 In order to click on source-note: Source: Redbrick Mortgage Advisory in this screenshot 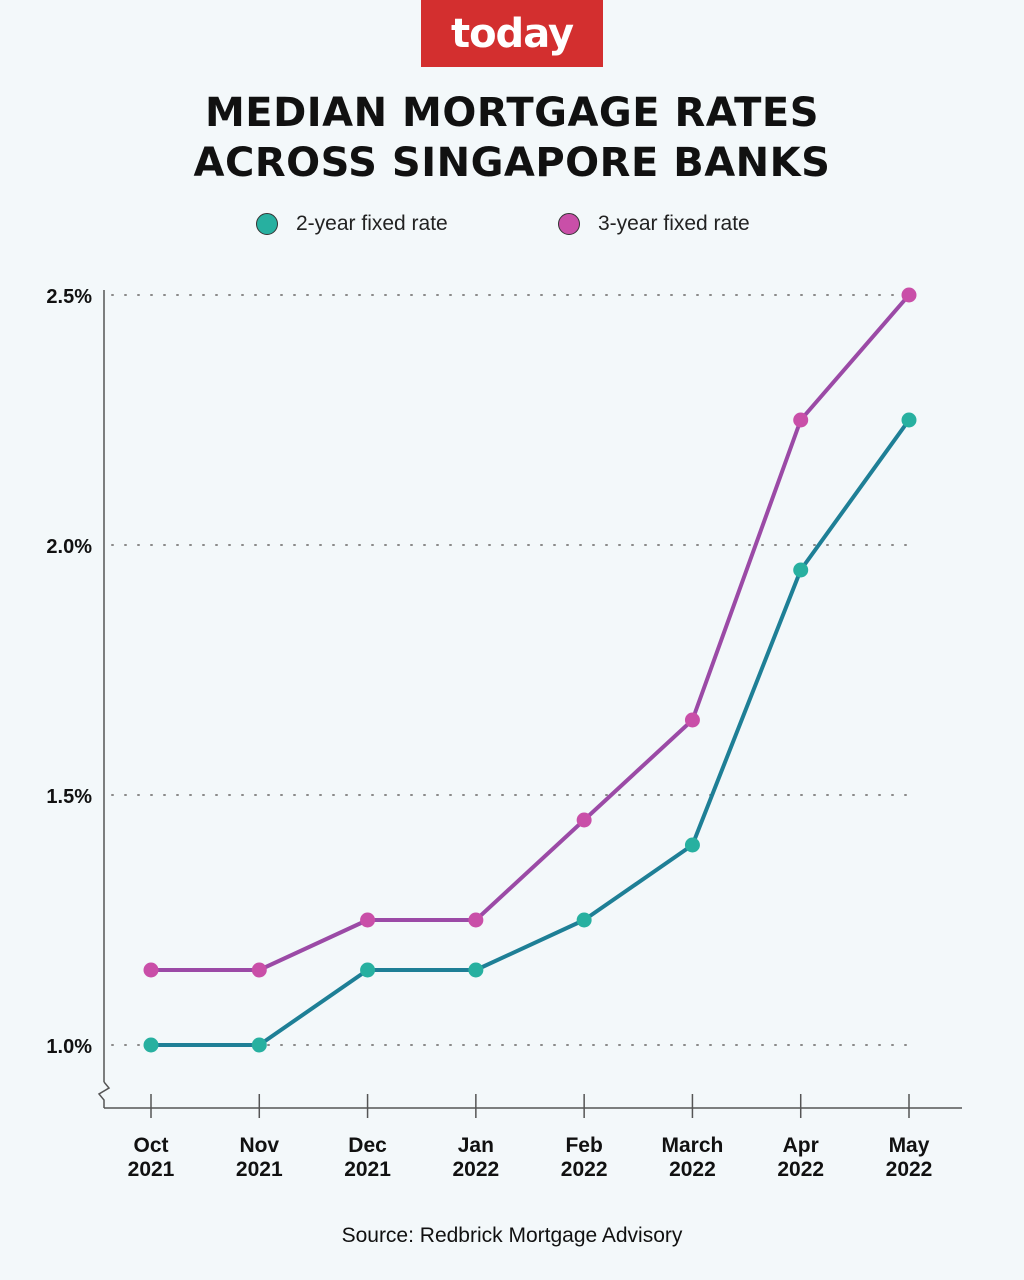, I will do `click(512, 1235)`.